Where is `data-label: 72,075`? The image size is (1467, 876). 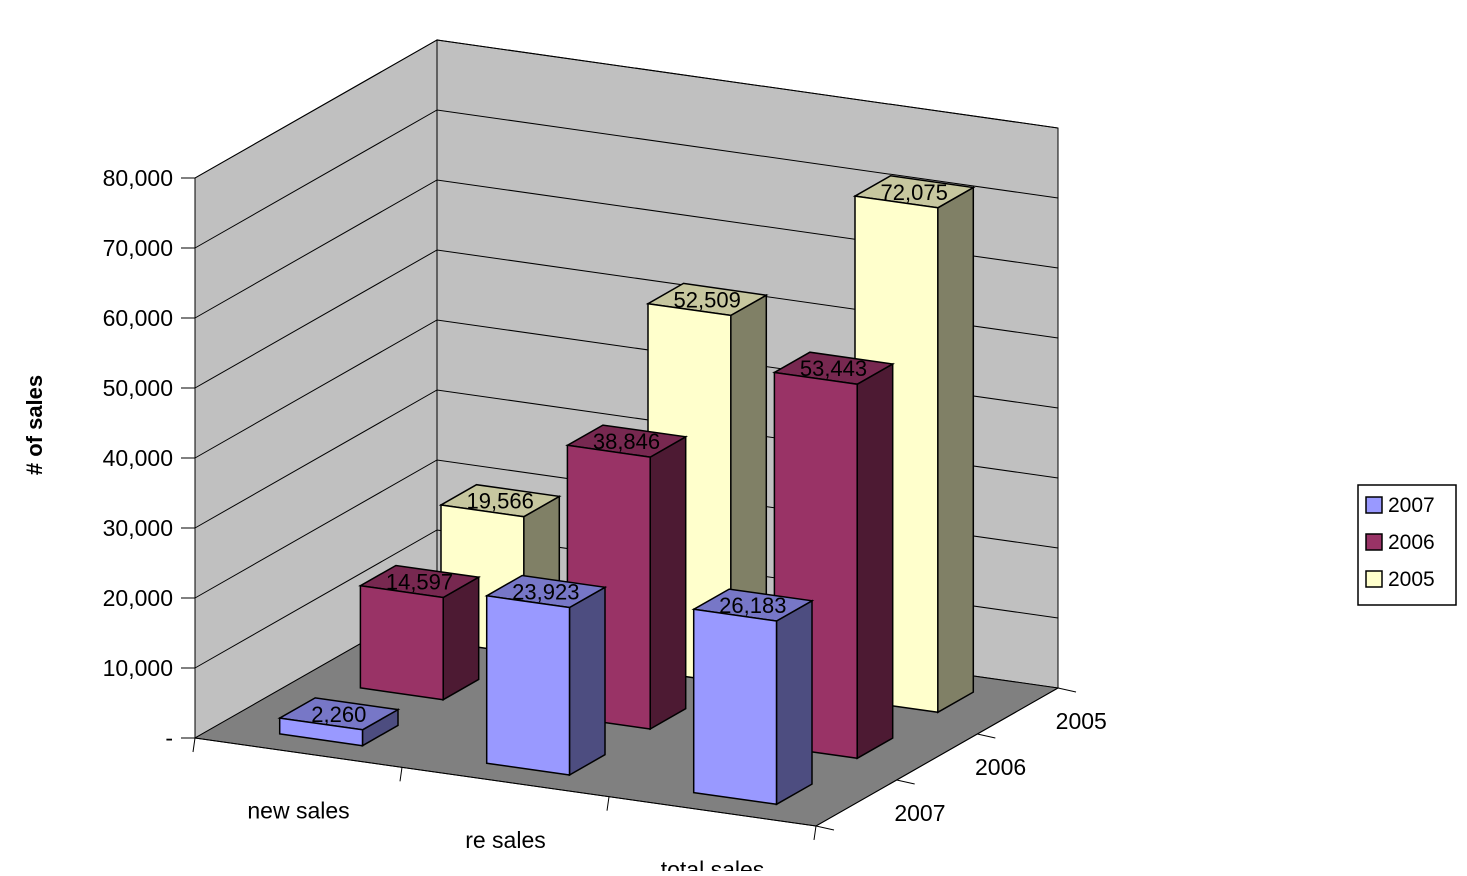 data-label: 72,075 is located at coordinates (914, 192).